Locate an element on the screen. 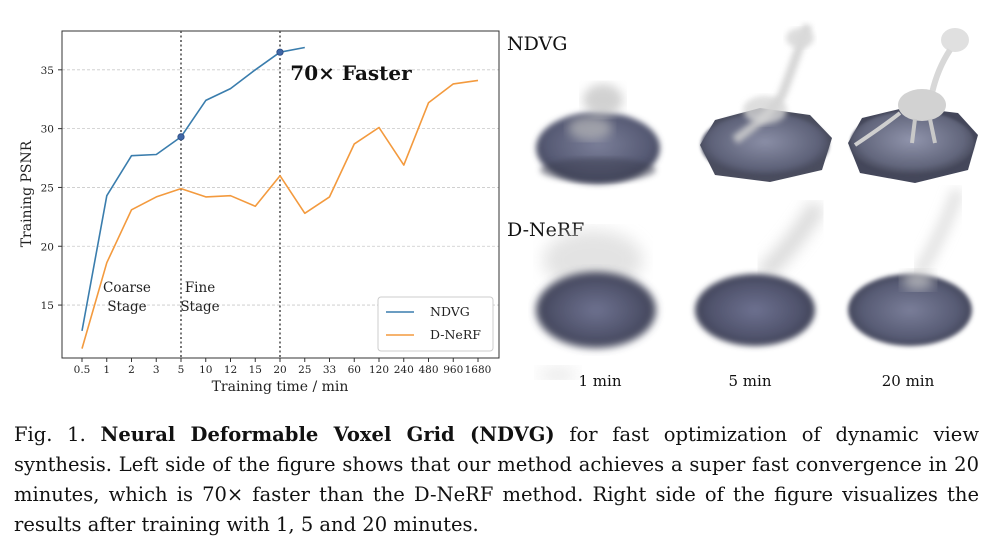 Image resolution: width=991 pixels, height=547 pixels. ndvg-render-20min is located at coordinates (913, 105).